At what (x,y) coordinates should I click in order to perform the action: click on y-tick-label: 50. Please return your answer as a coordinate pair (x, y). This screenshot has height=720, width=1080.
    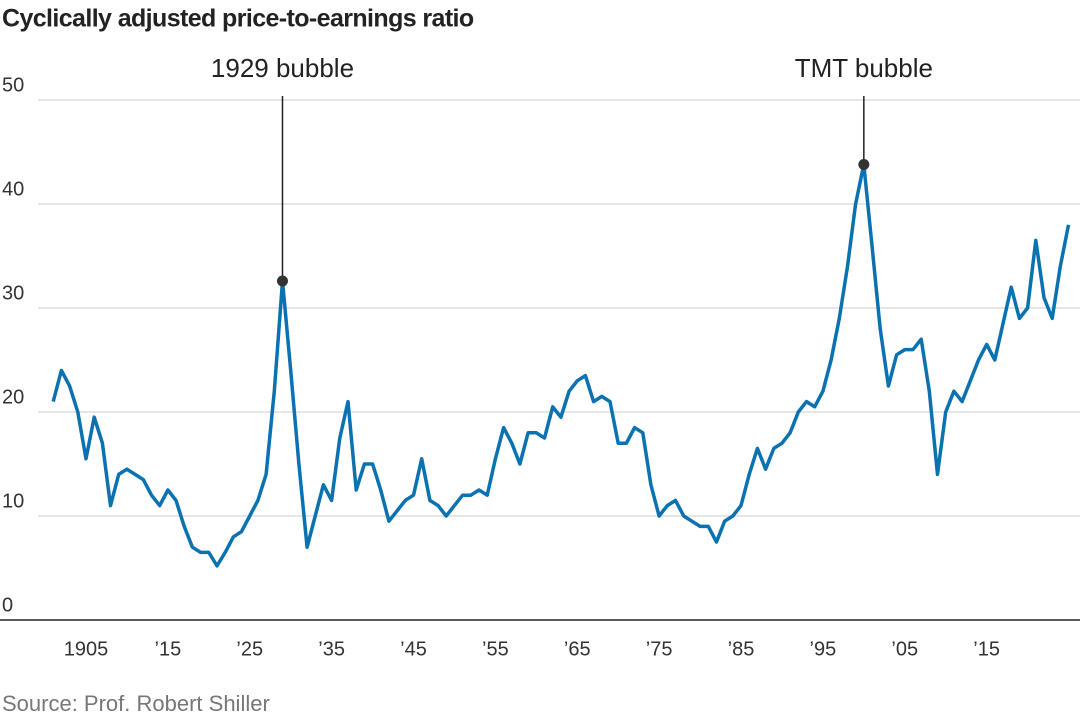
    Looking at the image, I should click on (13, 85).